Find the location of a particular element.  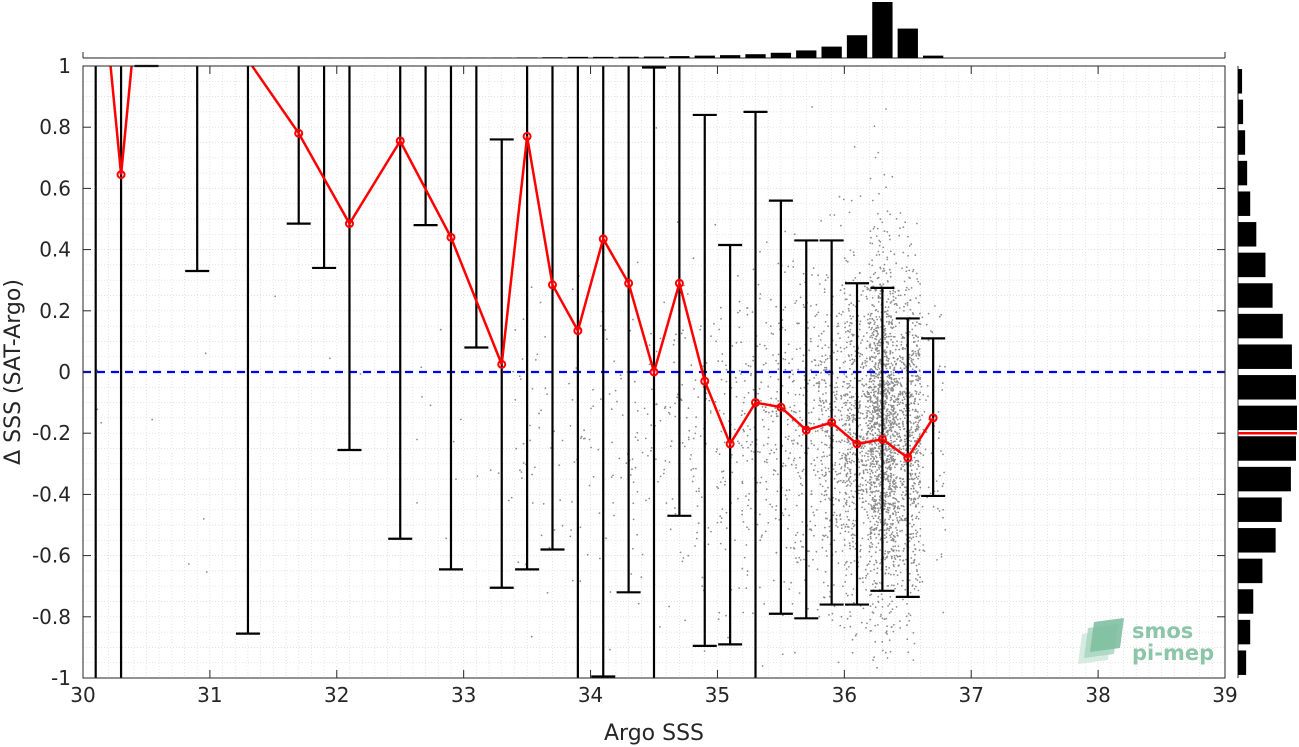

x-axis-title: Argo SSS is located at coordinates (654, 733).